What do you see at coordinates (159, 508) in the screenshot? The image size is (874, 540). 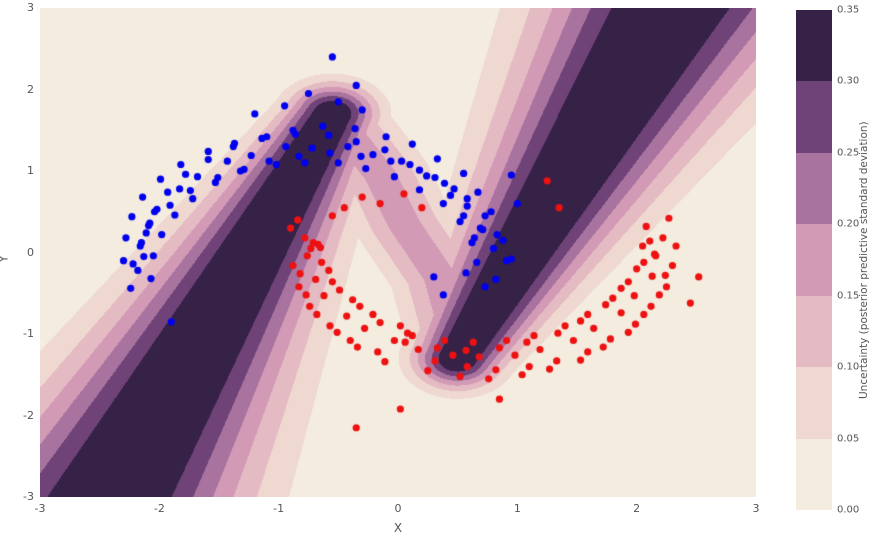 I see `x-tick-label: -2` at bounding box center [159, 508].